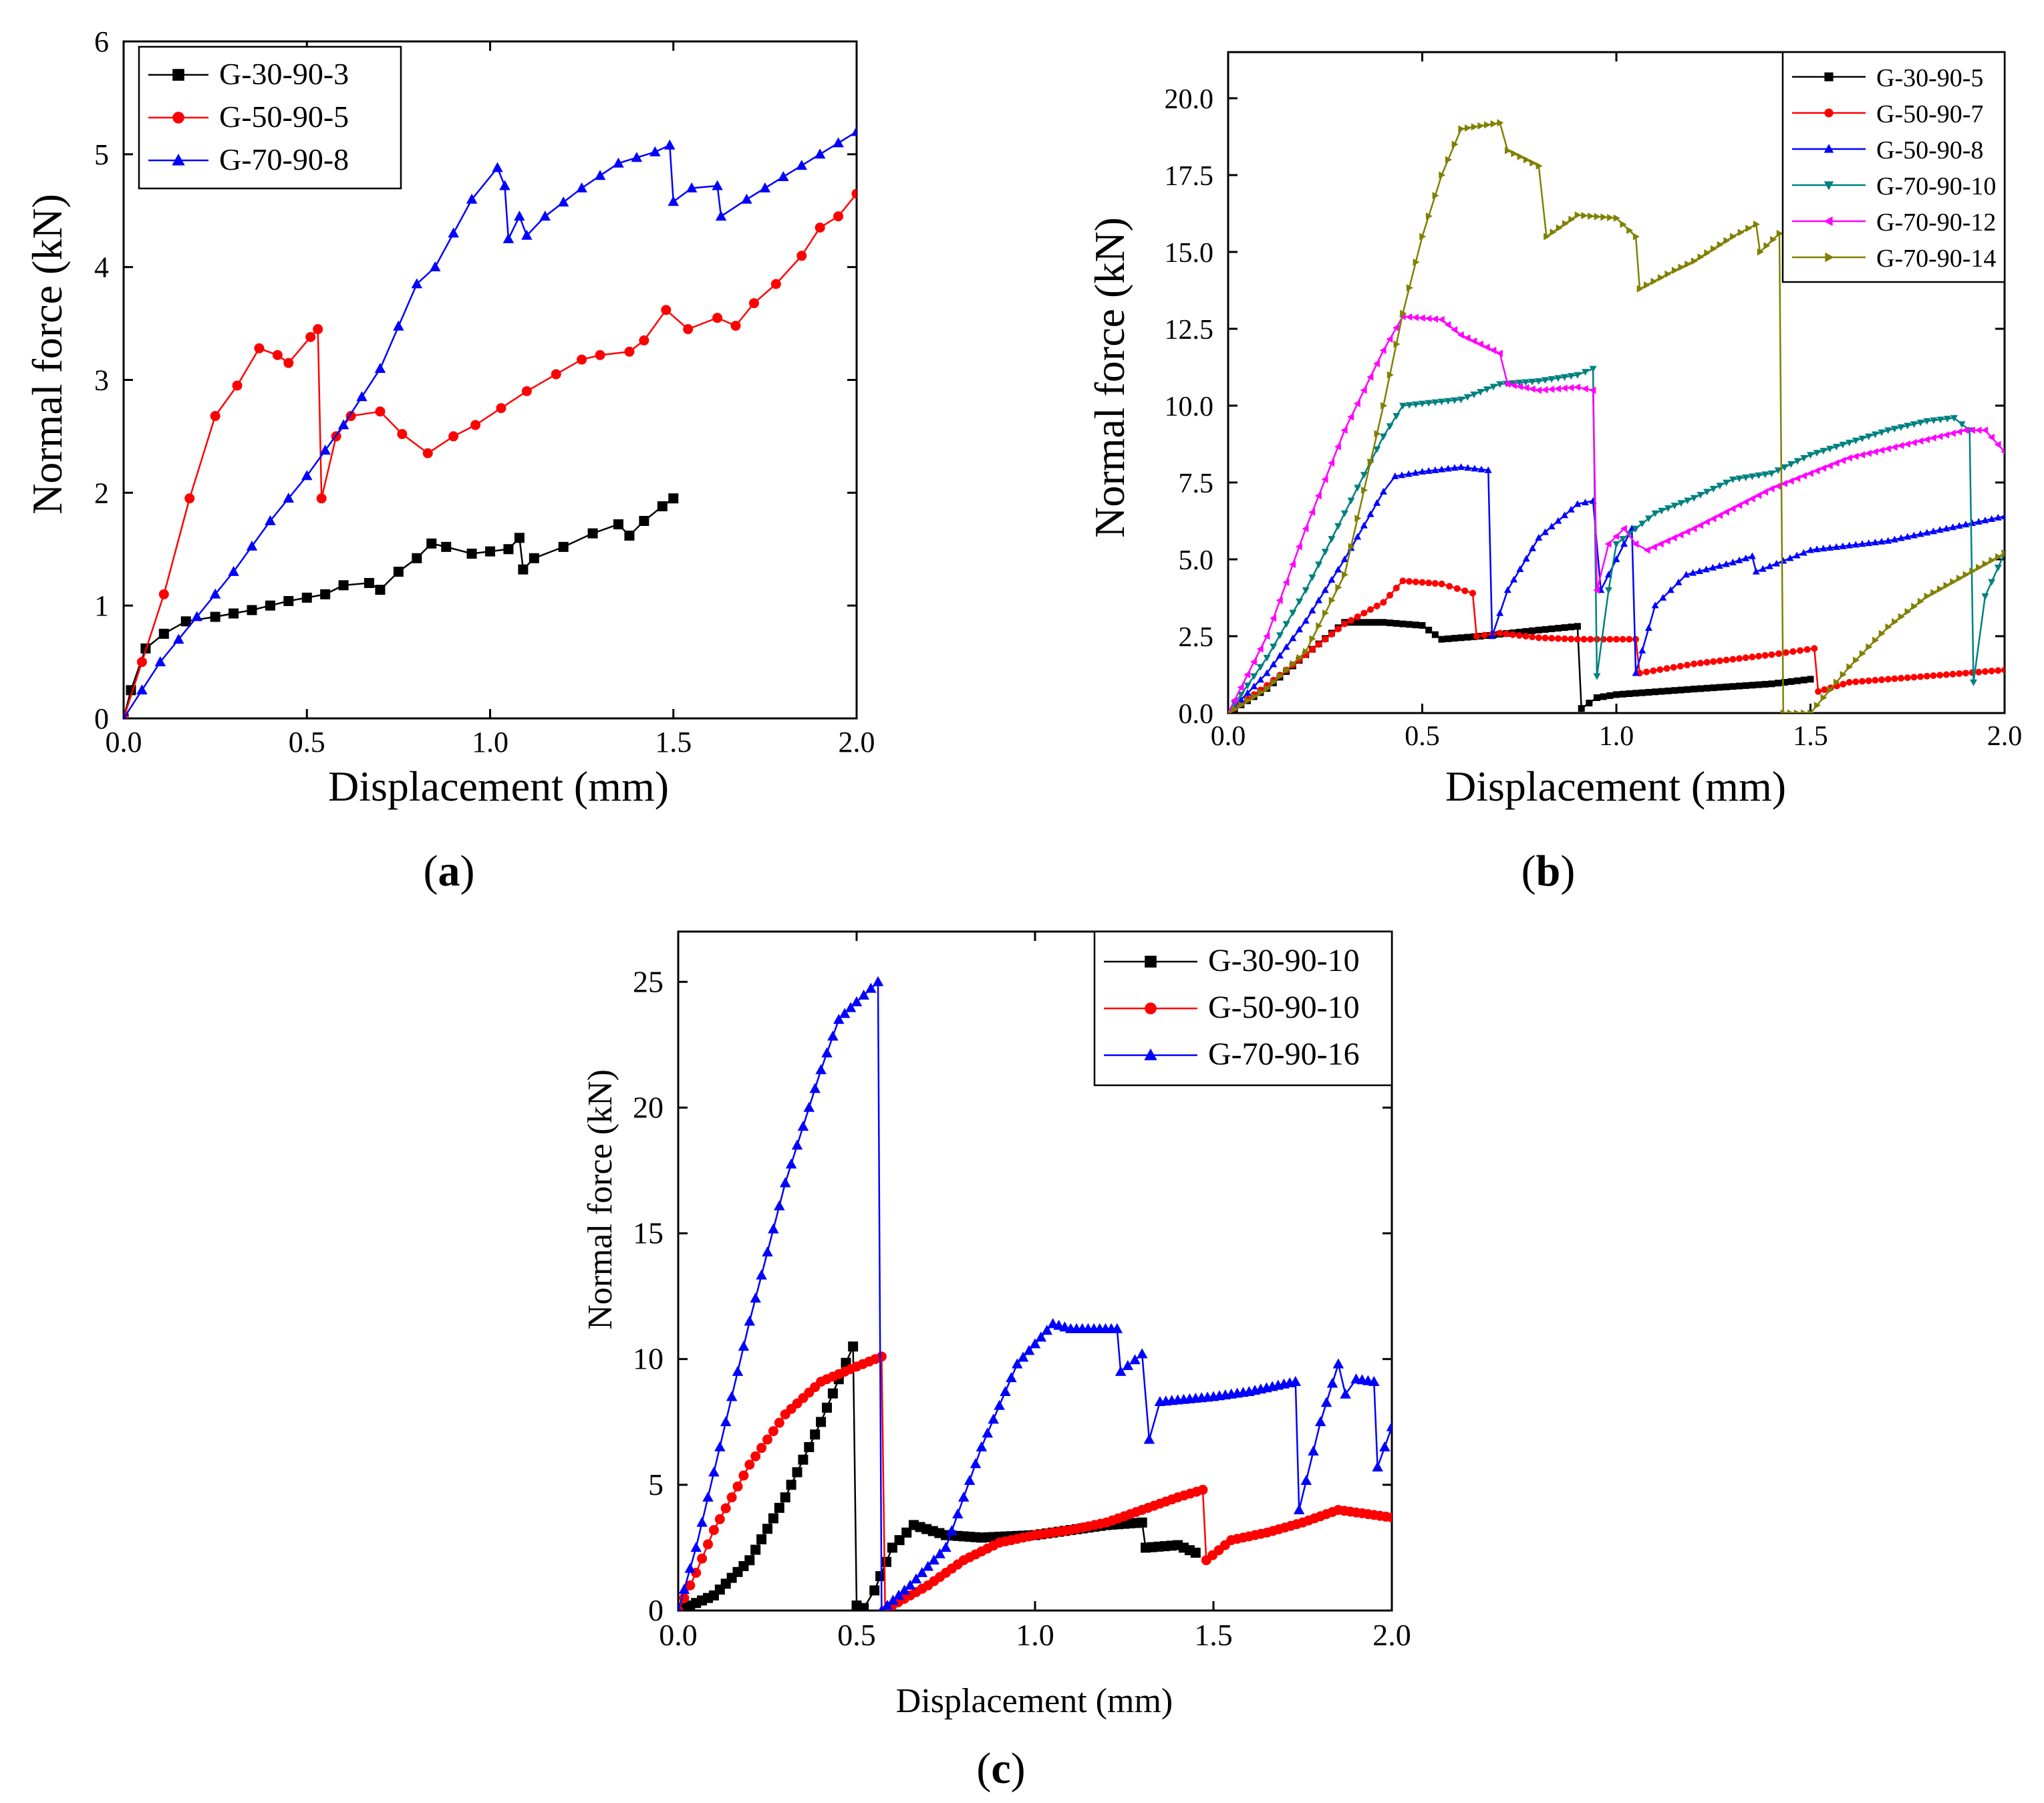 The height and width of the screenshot is (1803, 2044). Describe the element at coordinates (1189, 99) in the screenshot. I see `panel-b-ytick-label: 20.0` at that location.